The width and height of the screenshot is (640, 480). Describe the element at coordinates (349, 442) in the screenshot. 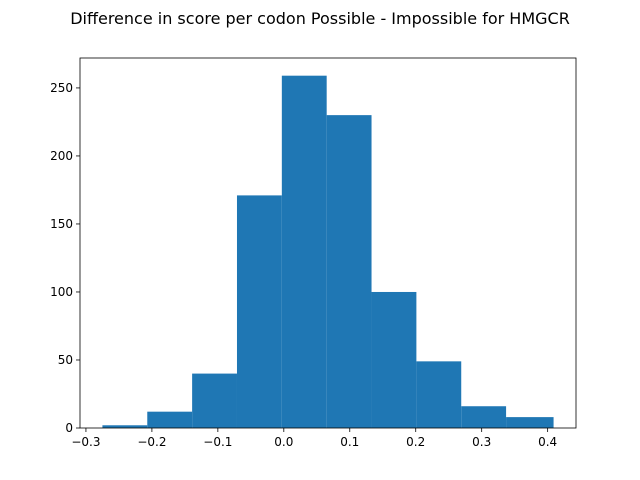

I see `x-tick-label: 0.1` at that location.